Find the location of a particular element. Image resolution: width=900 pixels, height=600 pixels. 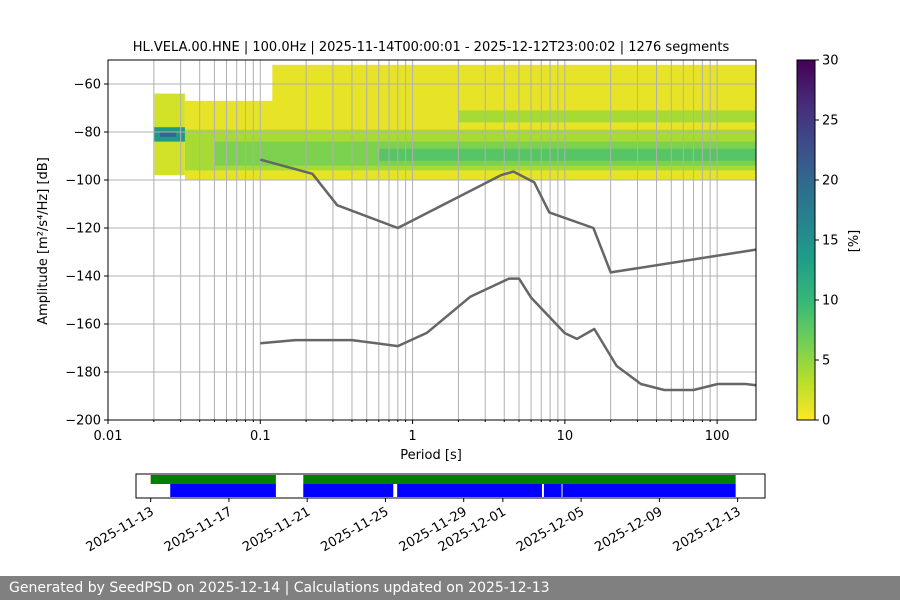

coverage-bars is located at coordinates (443, 486).